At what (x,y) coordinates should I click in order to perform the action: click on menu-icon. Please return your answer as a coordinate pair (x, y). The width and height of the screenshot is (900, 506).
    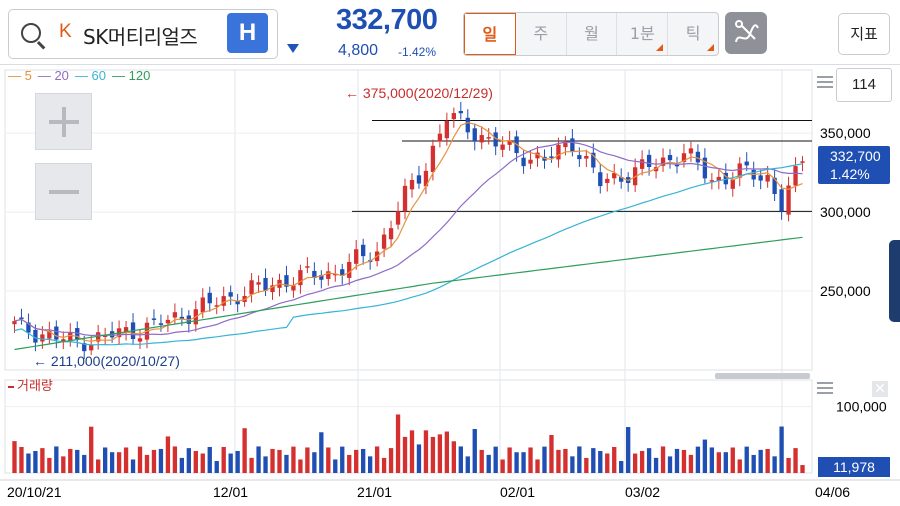
    Looking at the image, I should click on (825, 83).